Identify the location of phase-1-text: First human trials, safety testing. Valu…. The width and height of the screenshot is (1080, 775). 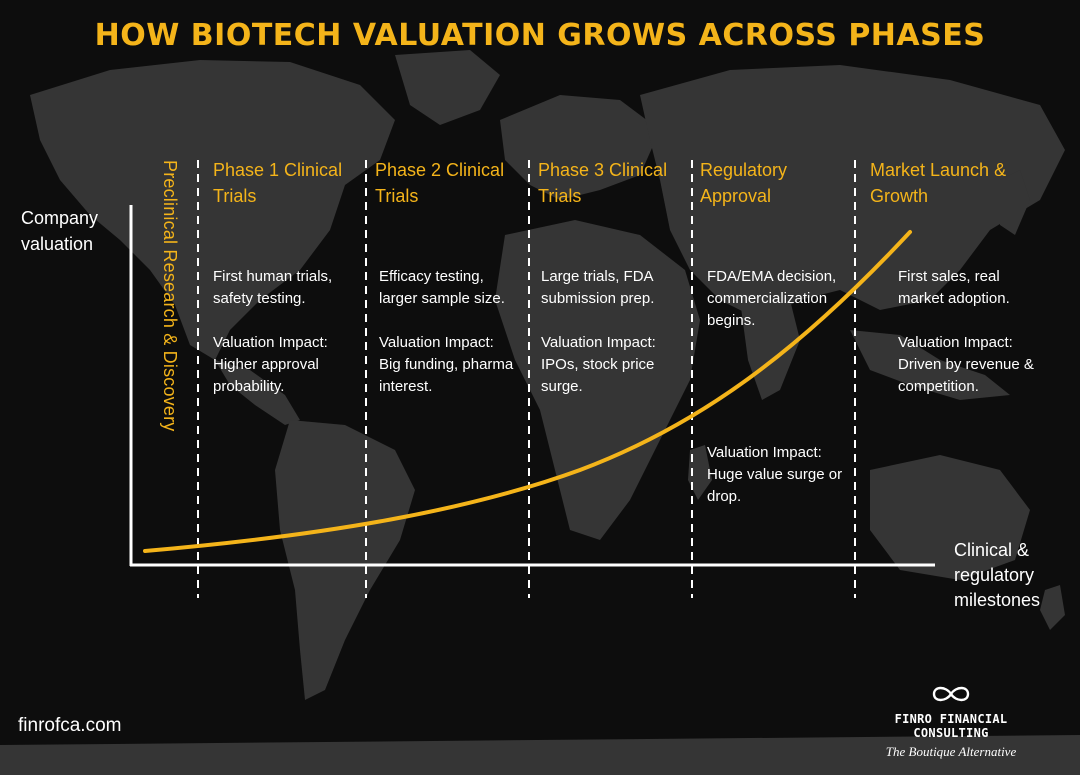
(285, 332).